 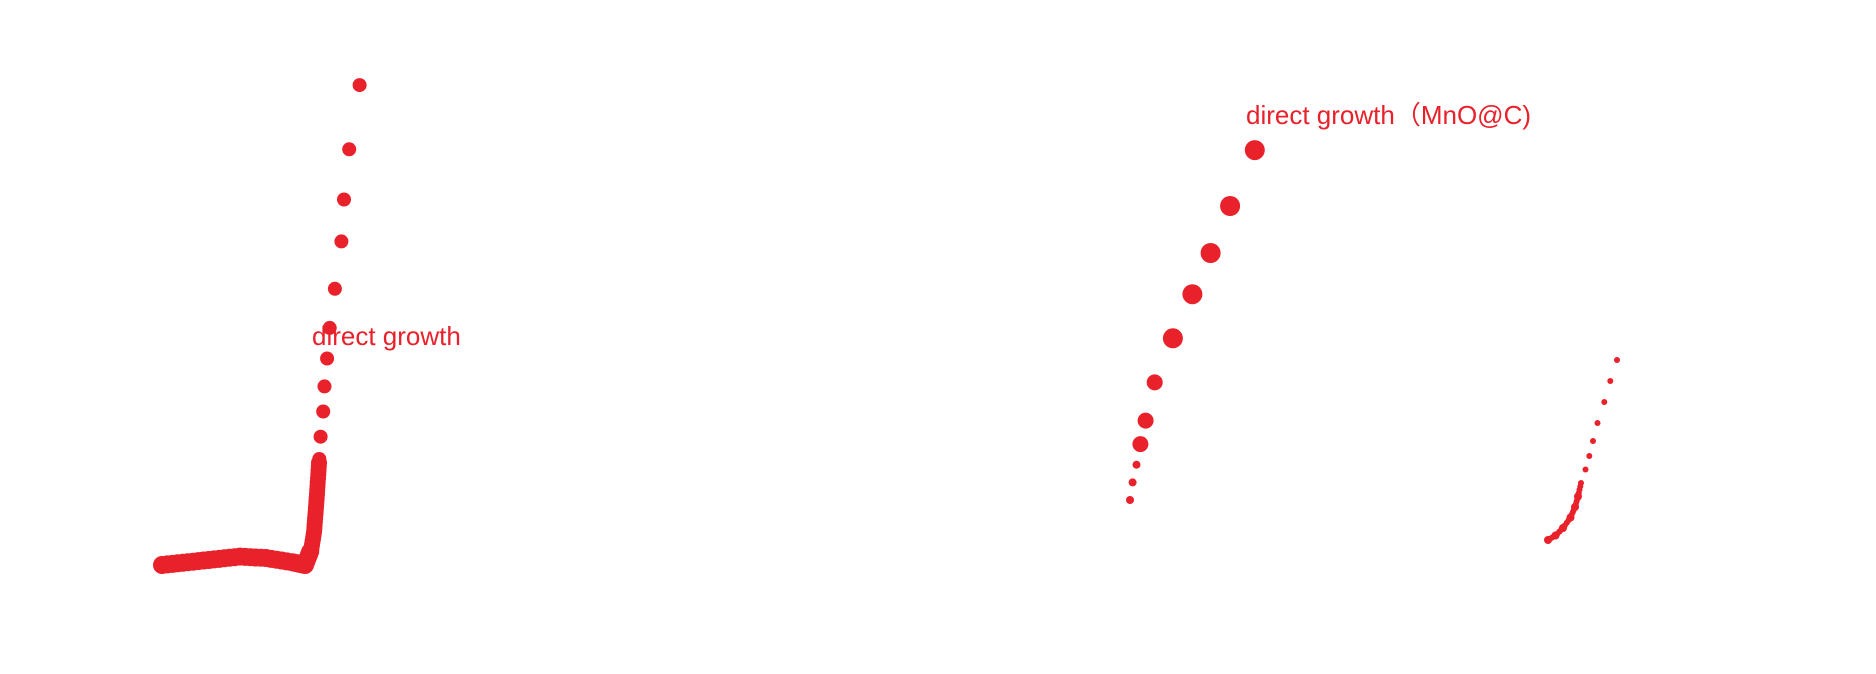 I want to click on left-scatter-plot, so click(x=260, y=326).